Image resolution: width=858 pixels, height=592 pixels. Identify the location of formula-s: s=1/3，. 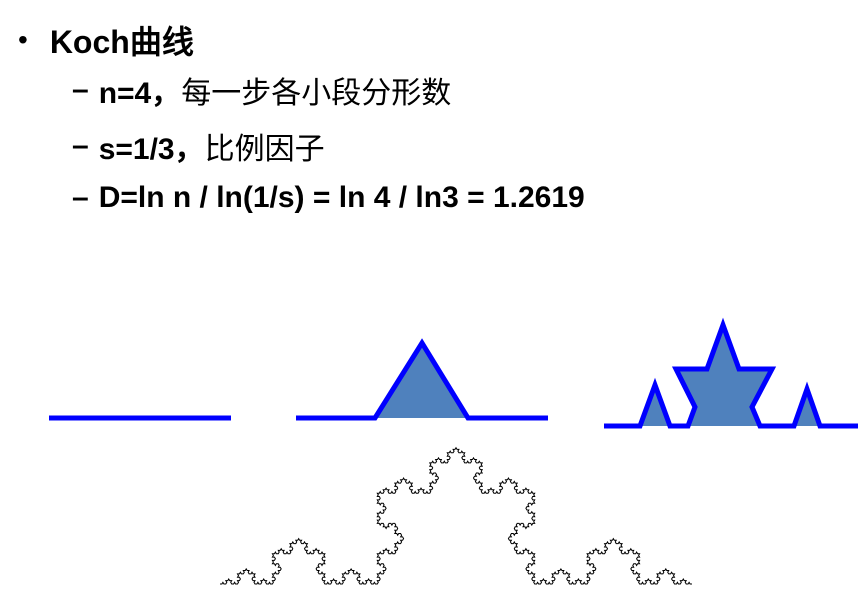
(151, 149).